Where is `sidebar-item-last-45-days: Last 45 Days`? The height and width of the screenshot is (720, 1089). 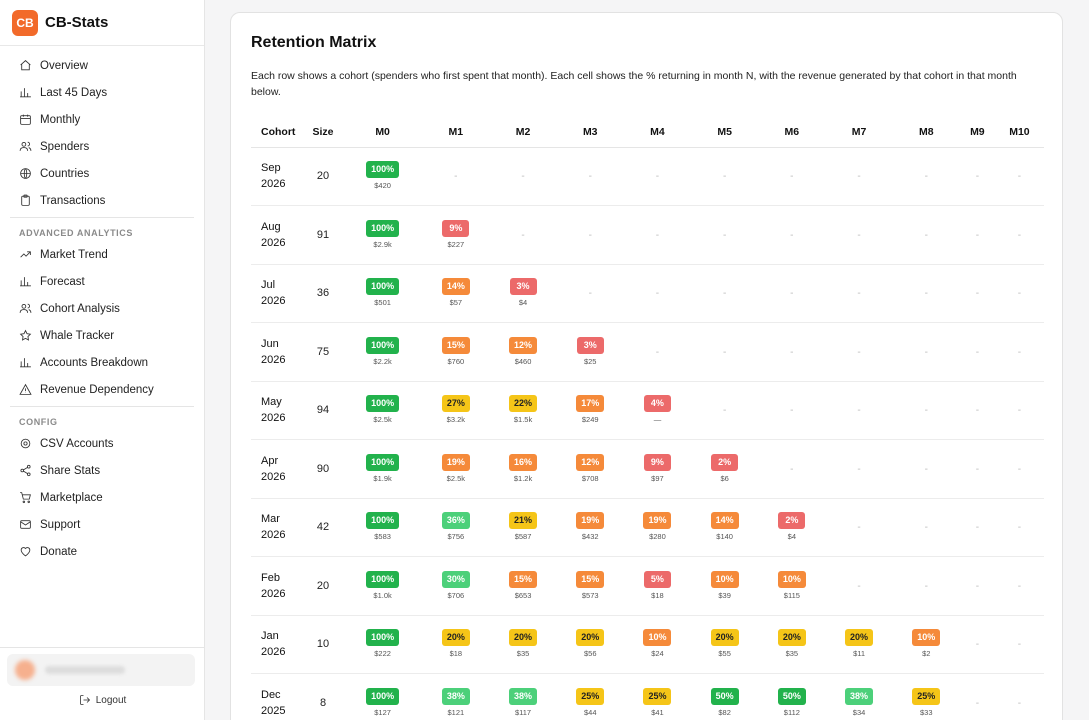 sidebar-item-last-45-days: Last 45 Days is located at coordinates (102, 92).